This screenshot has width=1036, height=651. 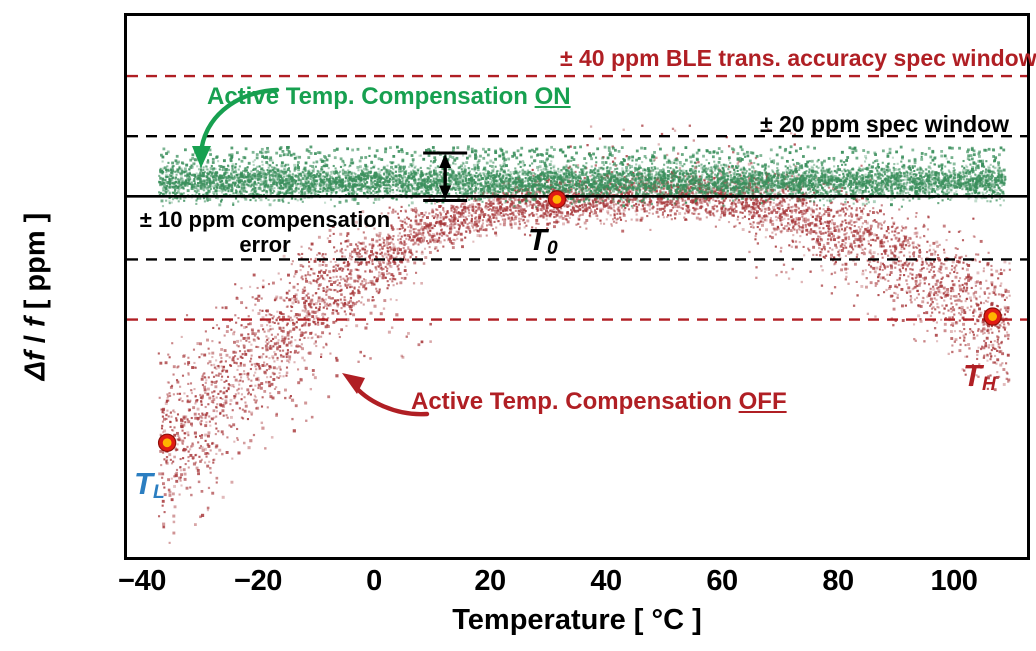 I want to click on compensation-on-annotation: Active Temp. Compensation ON, so click(x=389, y=96).